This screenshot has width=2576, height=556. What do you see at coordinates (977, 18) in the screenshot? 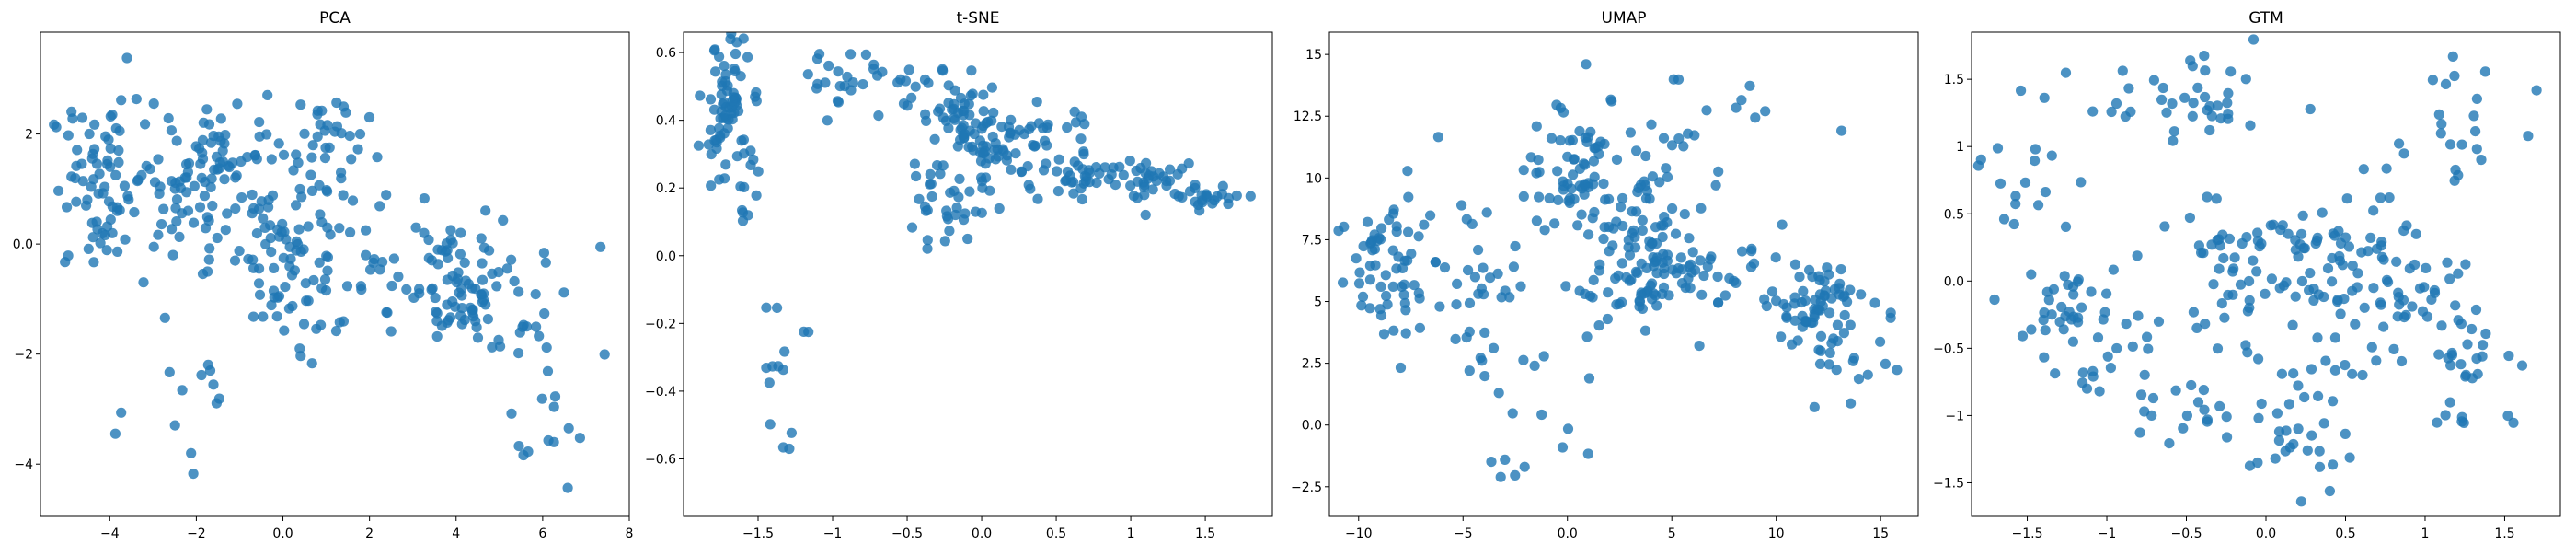
I see `panel-title: t-SNE` at bounding box center [977, 18].